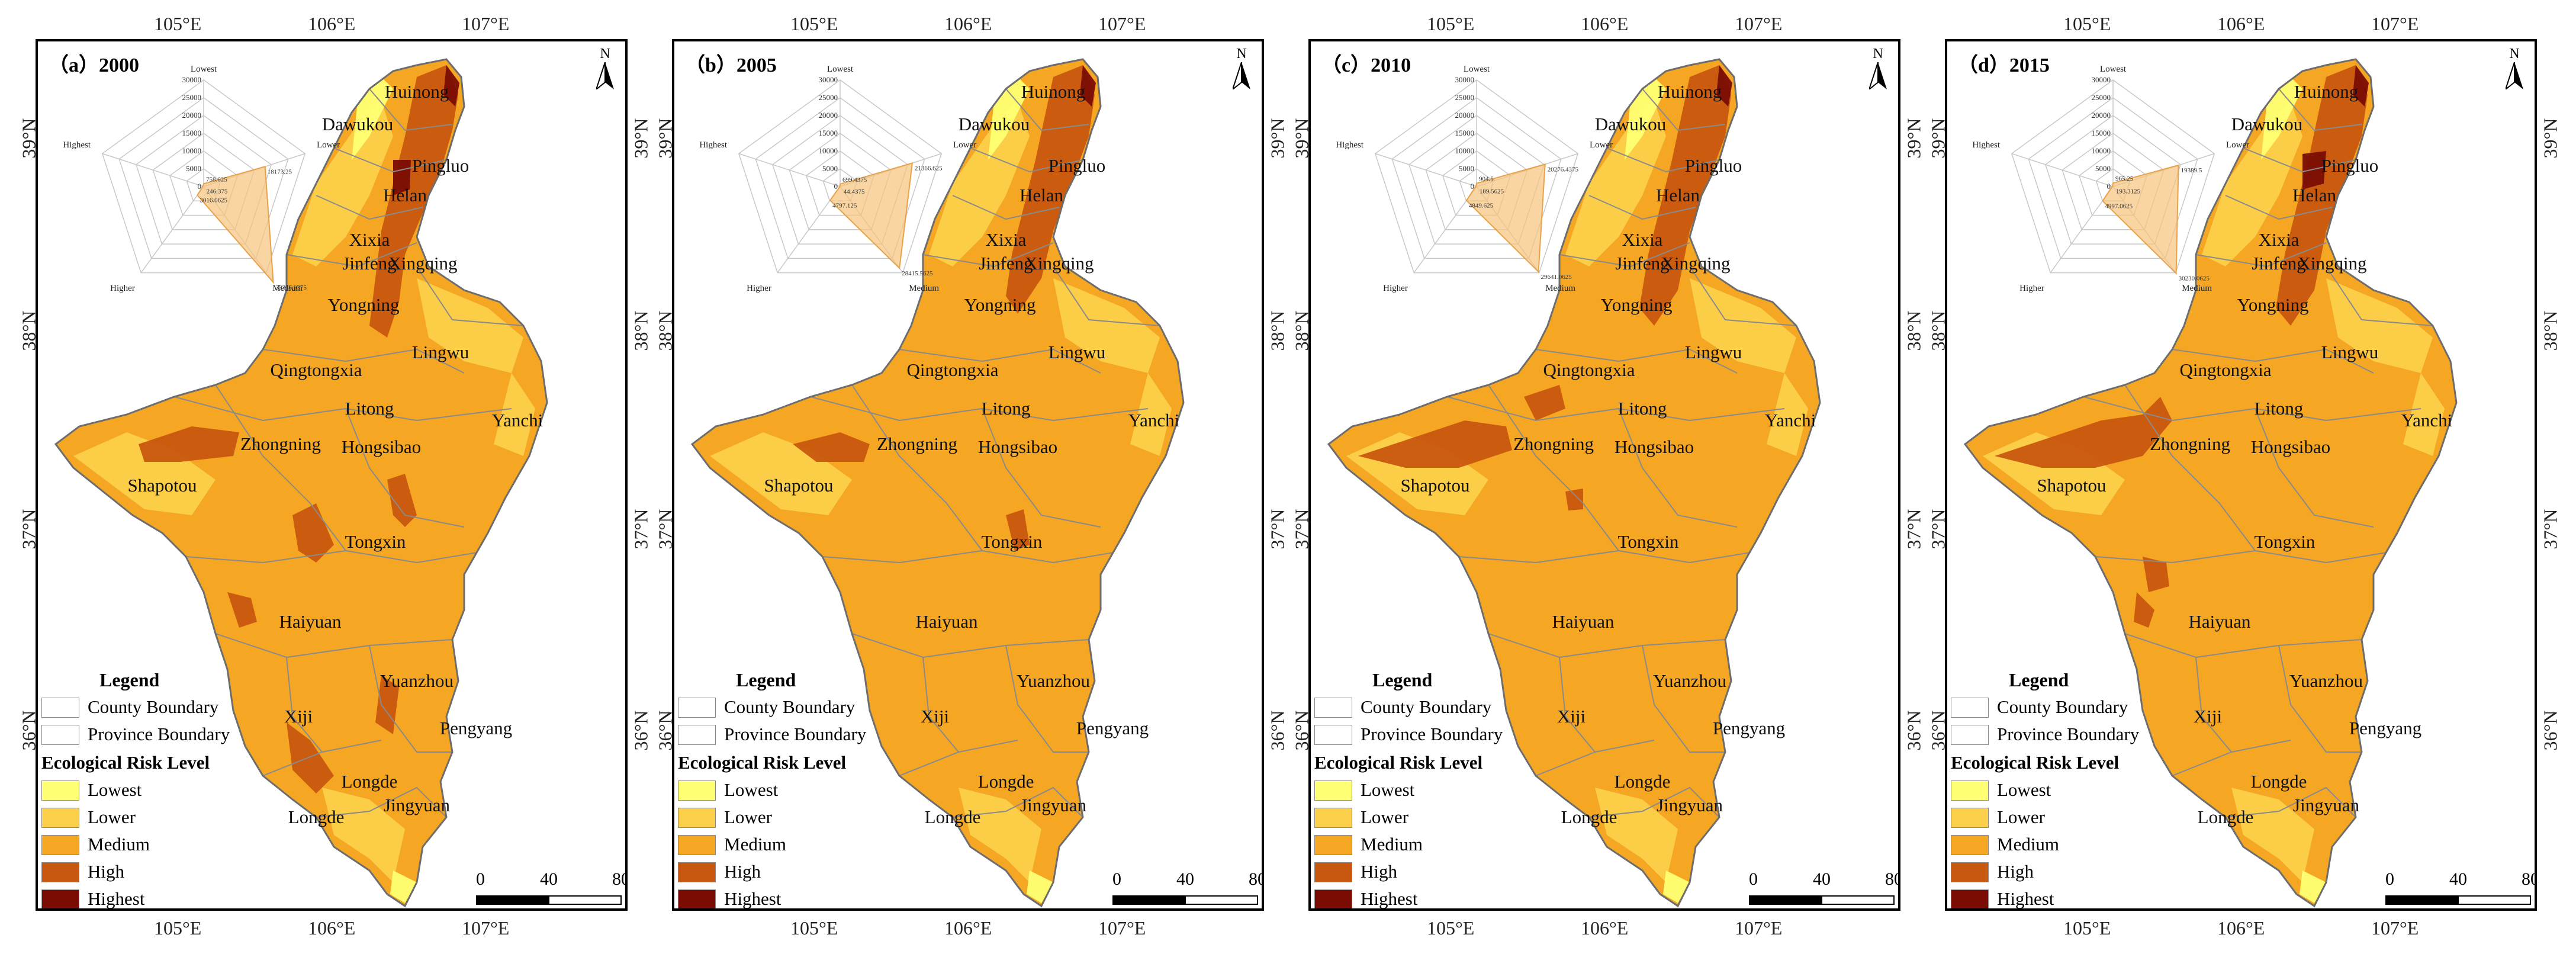 This screenshot has height=954, width=2576. Describe the element at coordinates (2290, 446) in the screenshot. I see `county-label: Hongsibao` at that location.